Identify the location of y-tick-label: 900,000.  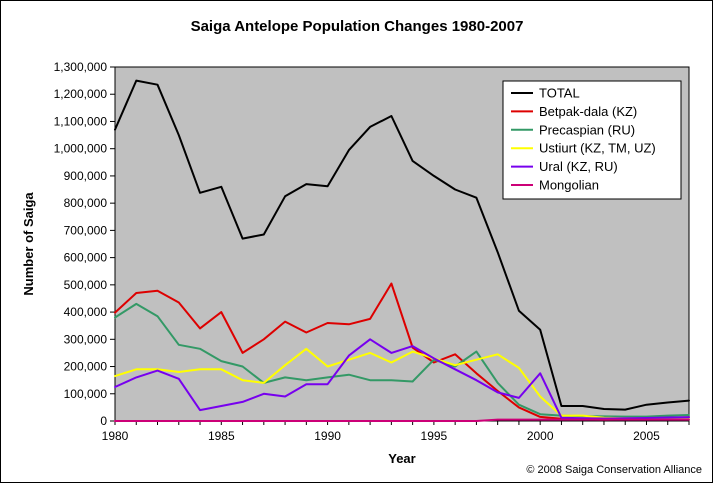
(86, 176).